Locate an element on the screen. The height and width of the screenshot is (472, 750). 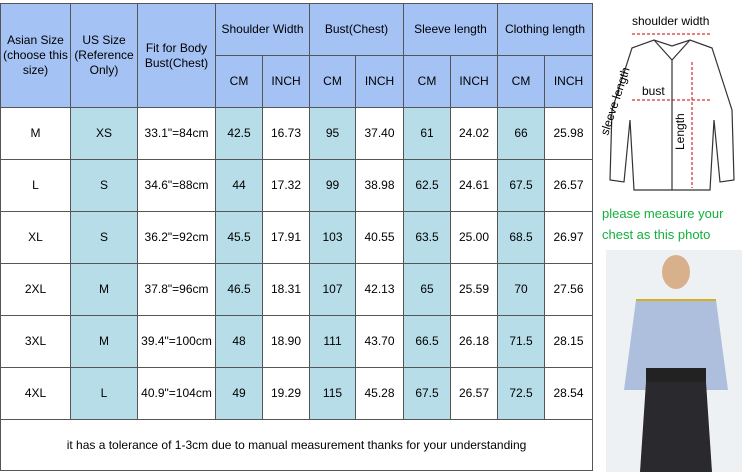
table-cell: 71.5 is located at coordinates (521, 341).